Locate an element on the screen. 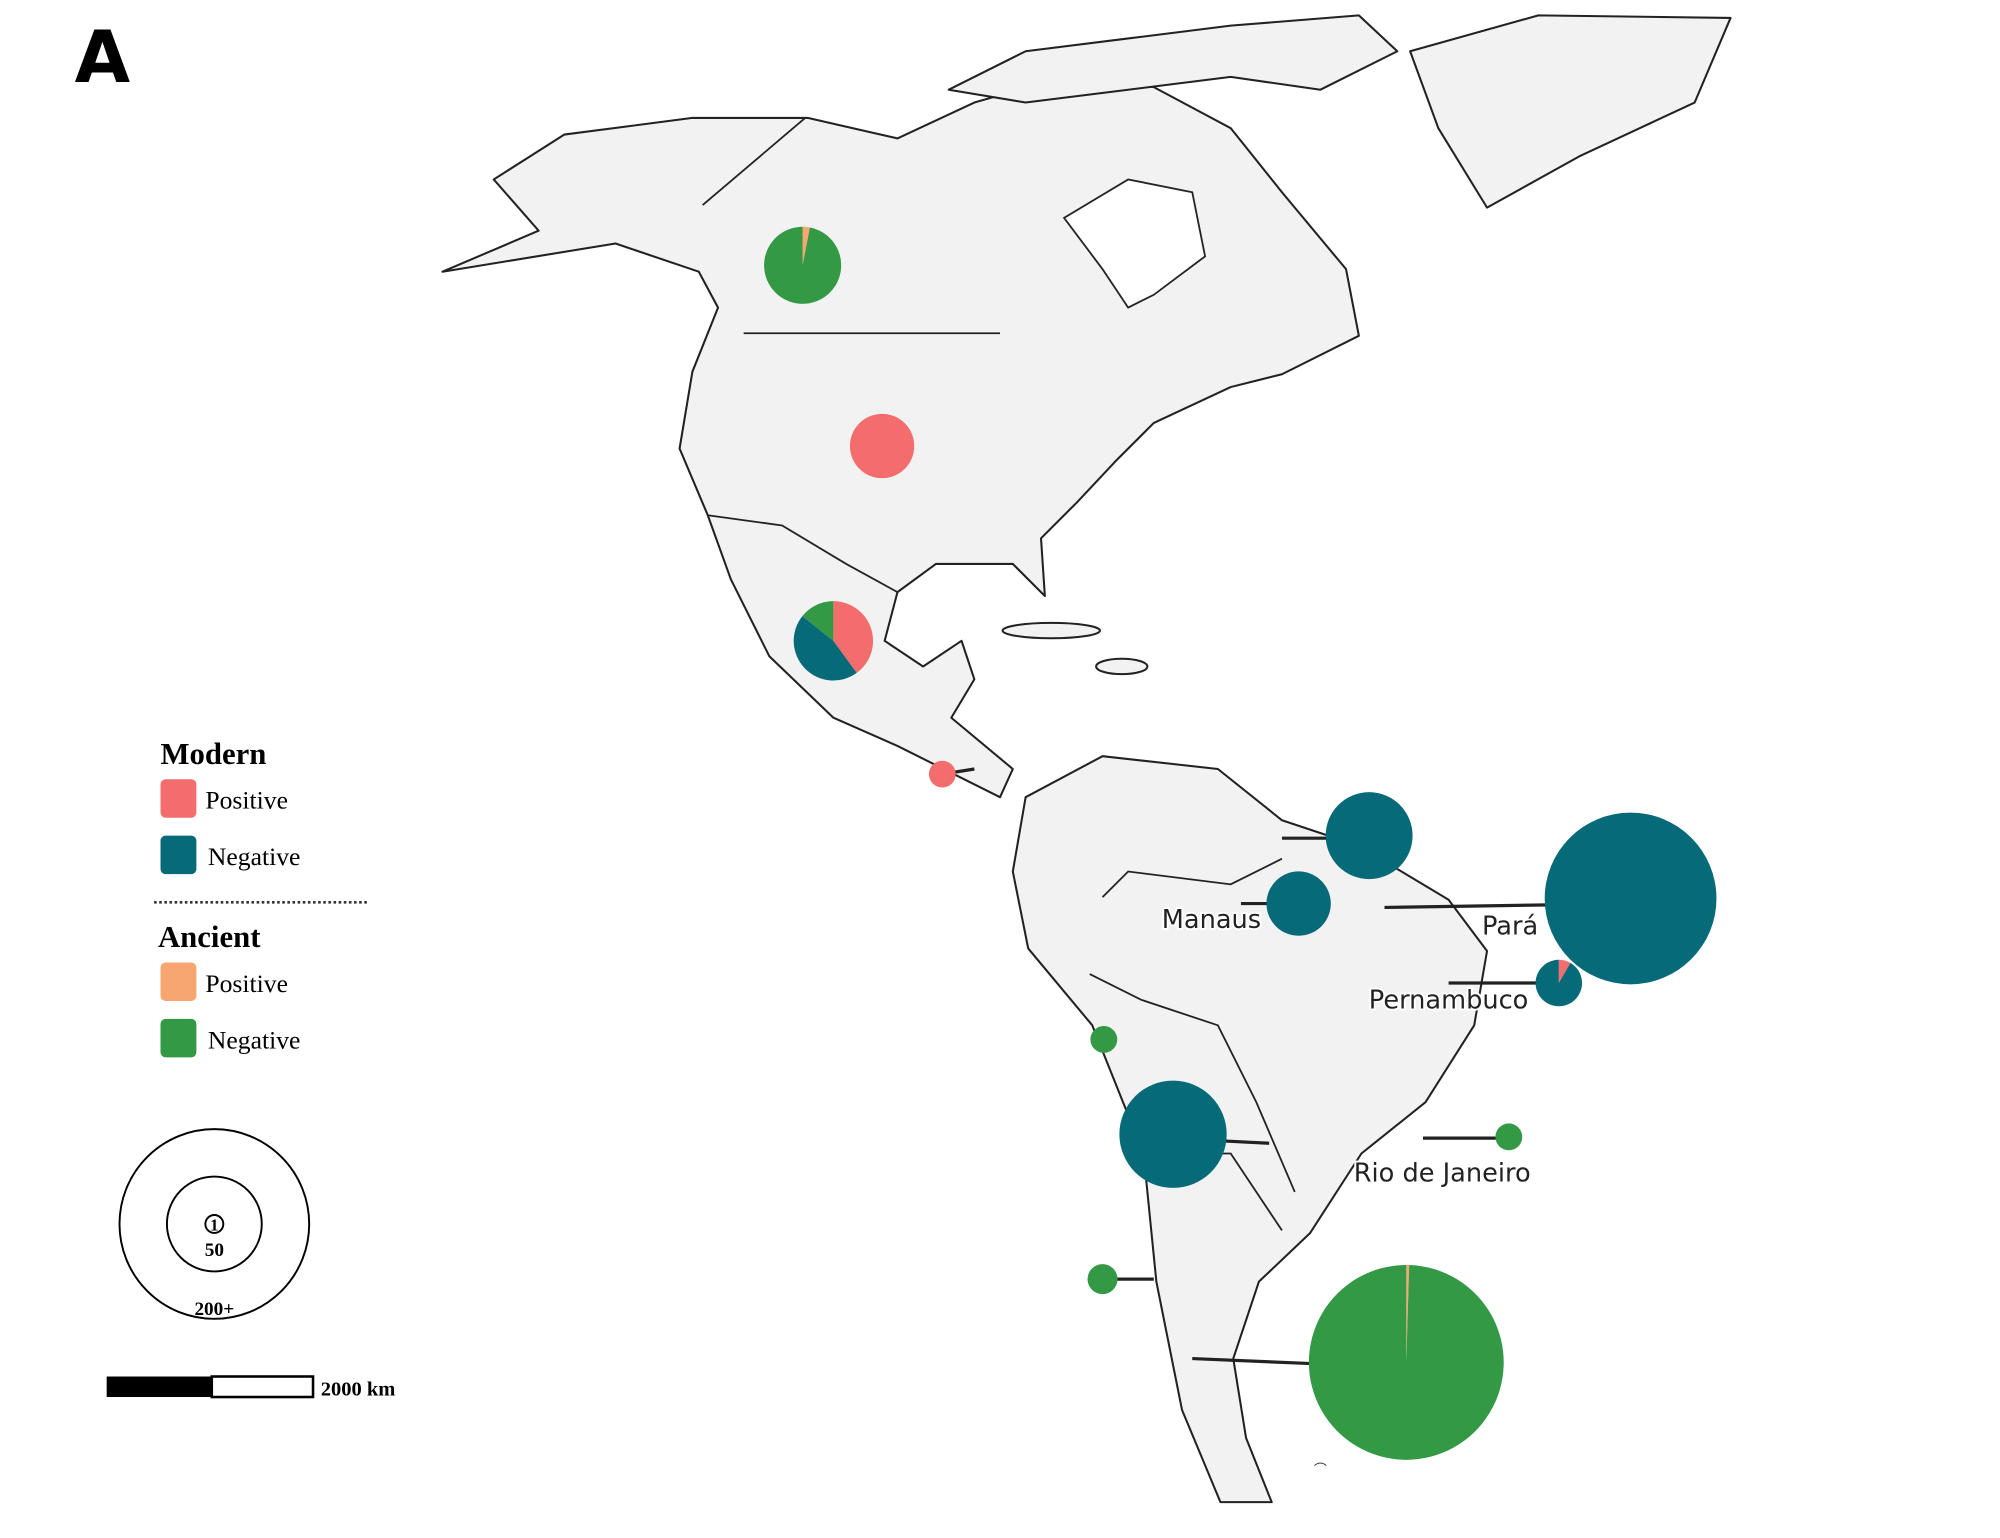 This screenshot has height=1538, width=2000. island-mark: ⌒ is located at coordinates (1320, 1470).